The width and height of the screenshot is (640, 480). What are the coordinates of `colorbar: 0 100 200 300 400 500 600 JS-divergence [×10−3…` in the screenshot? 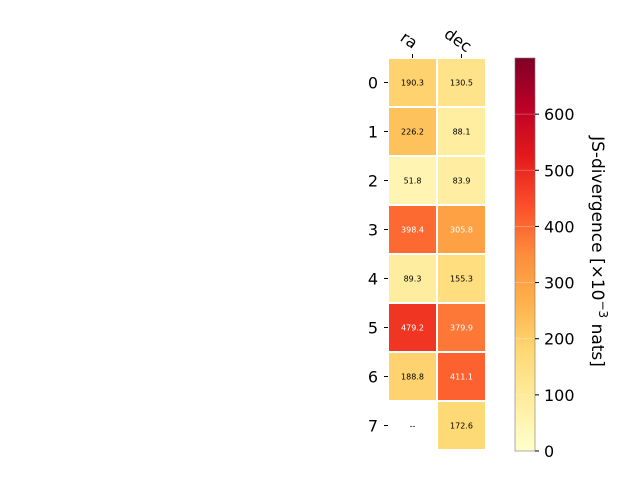 It's located at (562, 259).